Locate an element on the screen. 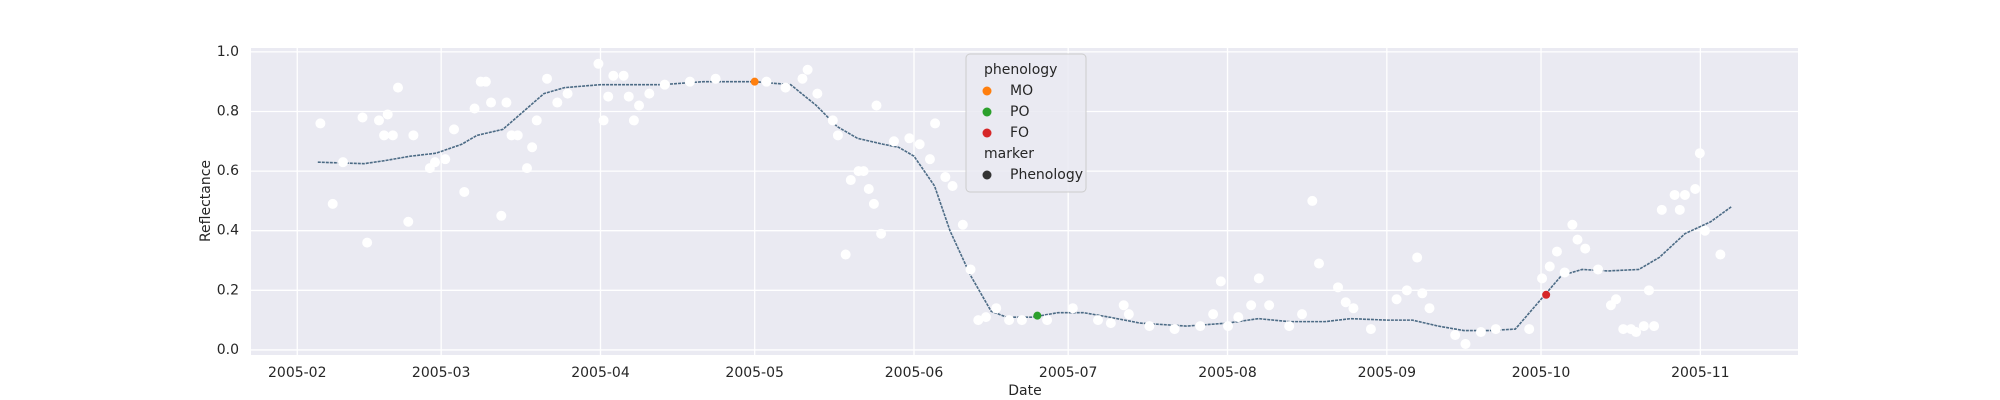 The width and height of the screenshot is (2000, 400). y-tick-label: 1.0 is located at coordinates (228, 52).